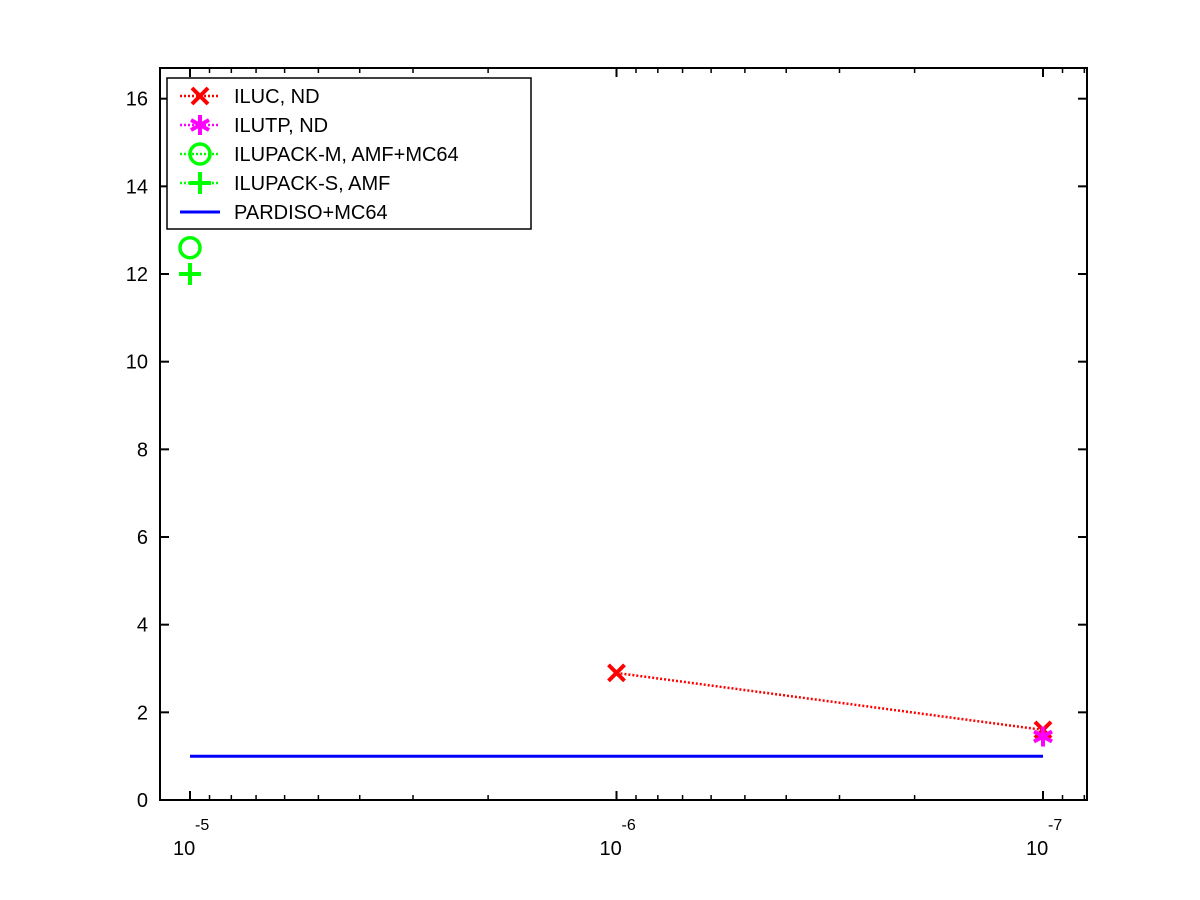 The image size is (1200, 900). I want to click on legend-entry-4: ILUPACK-S, AMF, so click(285, 183).